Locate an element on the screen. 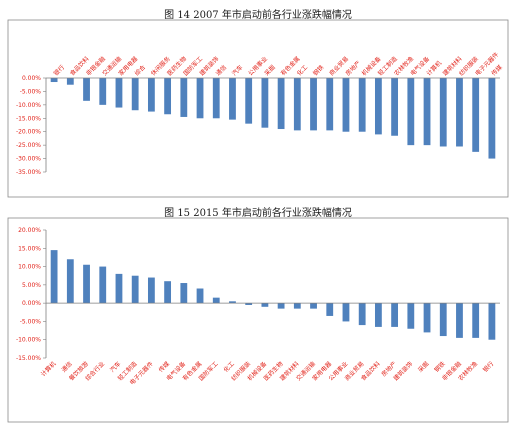 The width and height of the screenshot is (516, 428). category-label: 汽车 is located at coordinates (115, 367).